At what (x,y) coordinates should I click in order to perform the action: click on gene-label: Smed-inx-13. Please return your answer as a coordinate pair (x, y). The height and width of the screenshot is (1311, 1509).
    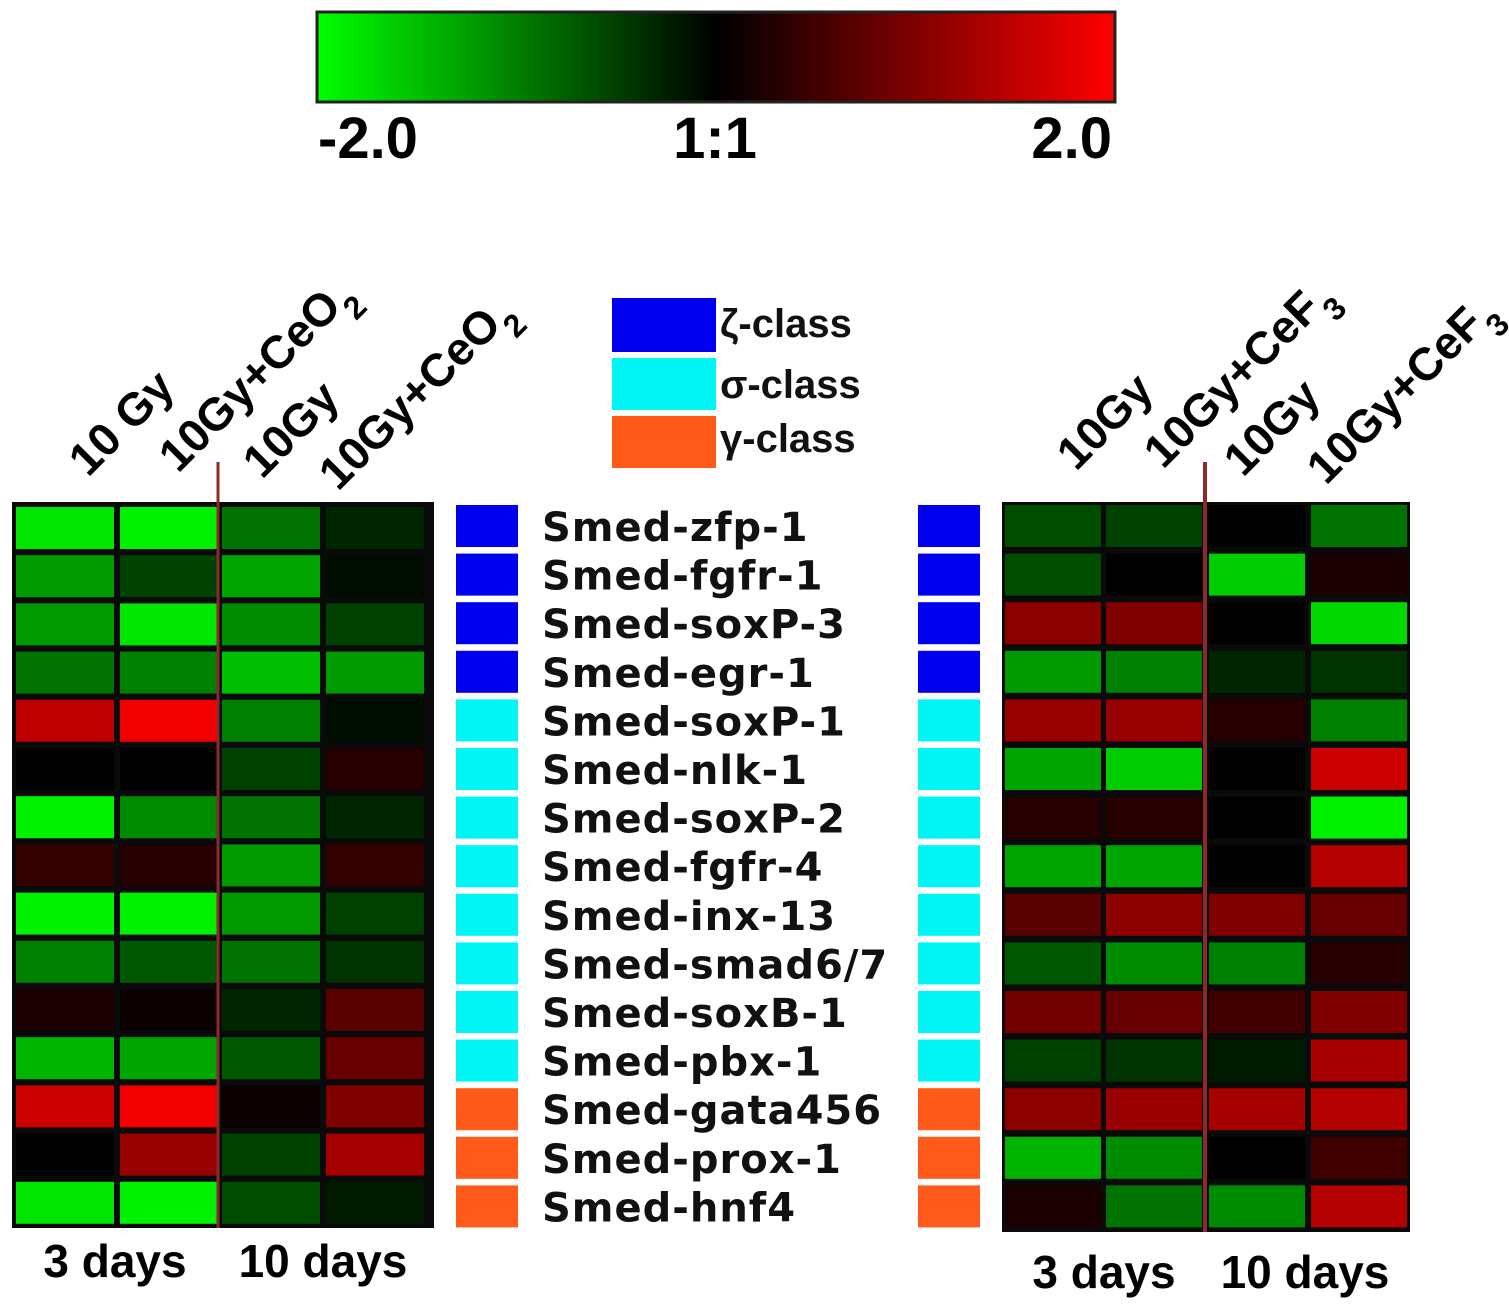
    Looking at the image, I should click on (689, 917).